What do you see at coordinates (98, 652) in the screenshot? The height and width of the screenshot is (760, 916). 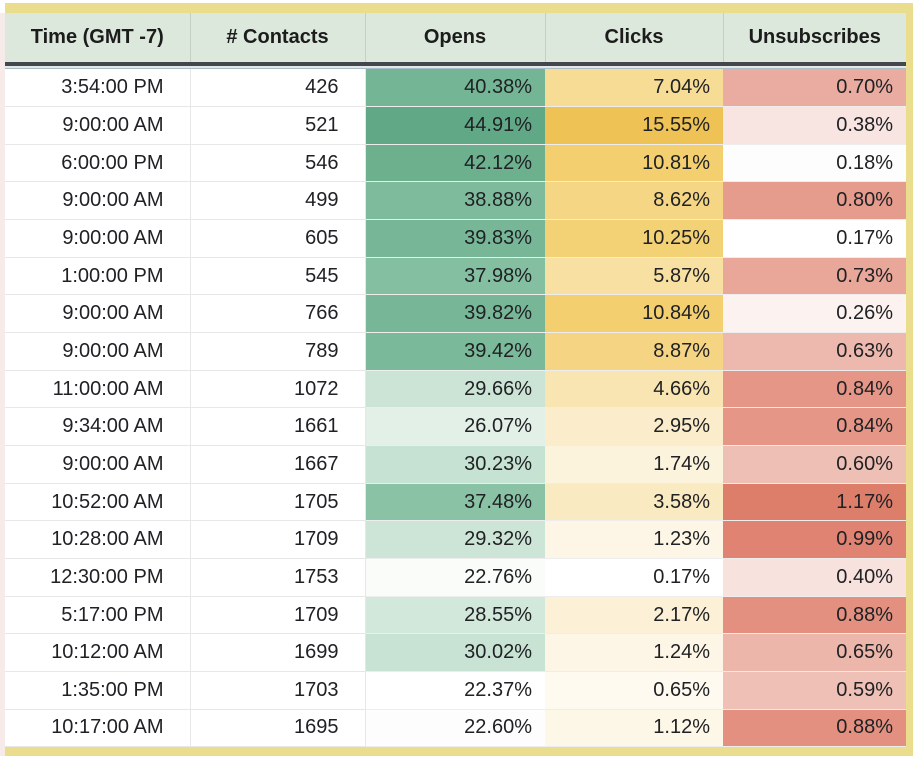 I see `cell-time: 10:12:00 AM` at bounding box center [98, 652].